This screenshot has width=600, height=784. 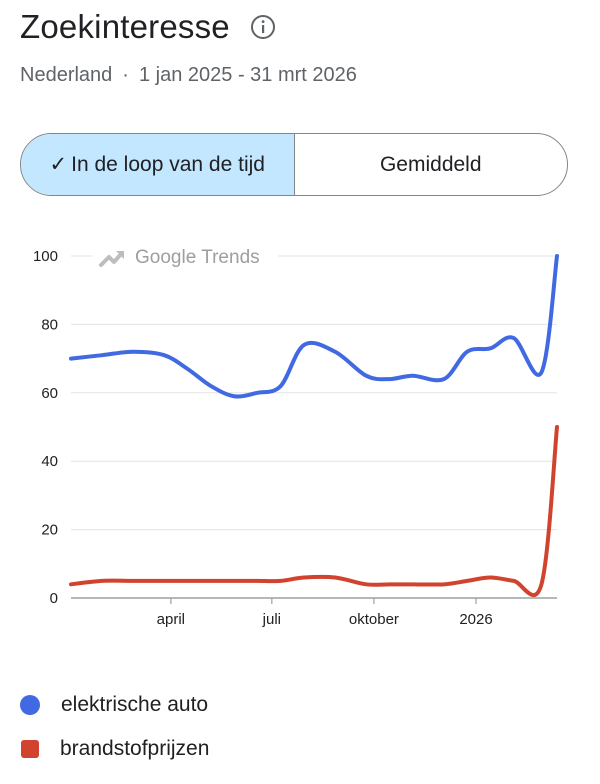 I want to click on view-toggle: ✓ In de loop van de tijd Gemiddeld, so click(x=294, y=164).